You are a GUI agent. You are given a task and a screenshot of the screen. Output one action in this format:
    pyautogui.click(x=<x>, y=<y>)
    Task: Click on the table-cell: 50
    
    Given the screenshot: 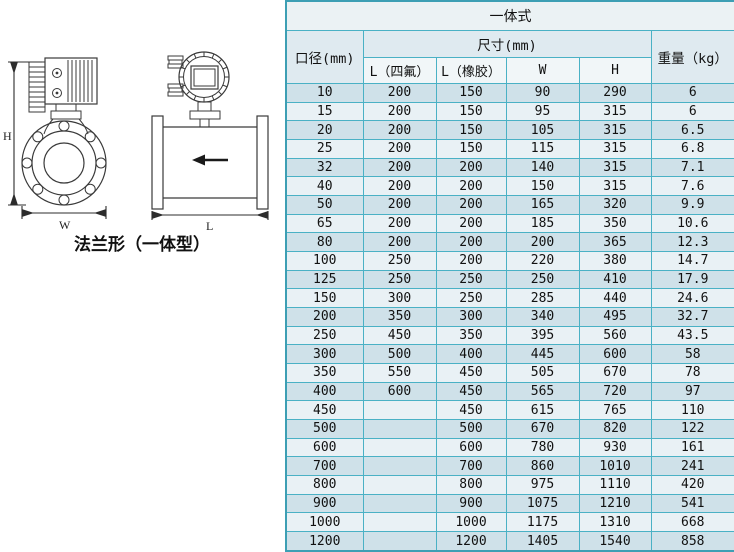 What is the action you would take?
    pyautogui.click(x=324, y=205)
    